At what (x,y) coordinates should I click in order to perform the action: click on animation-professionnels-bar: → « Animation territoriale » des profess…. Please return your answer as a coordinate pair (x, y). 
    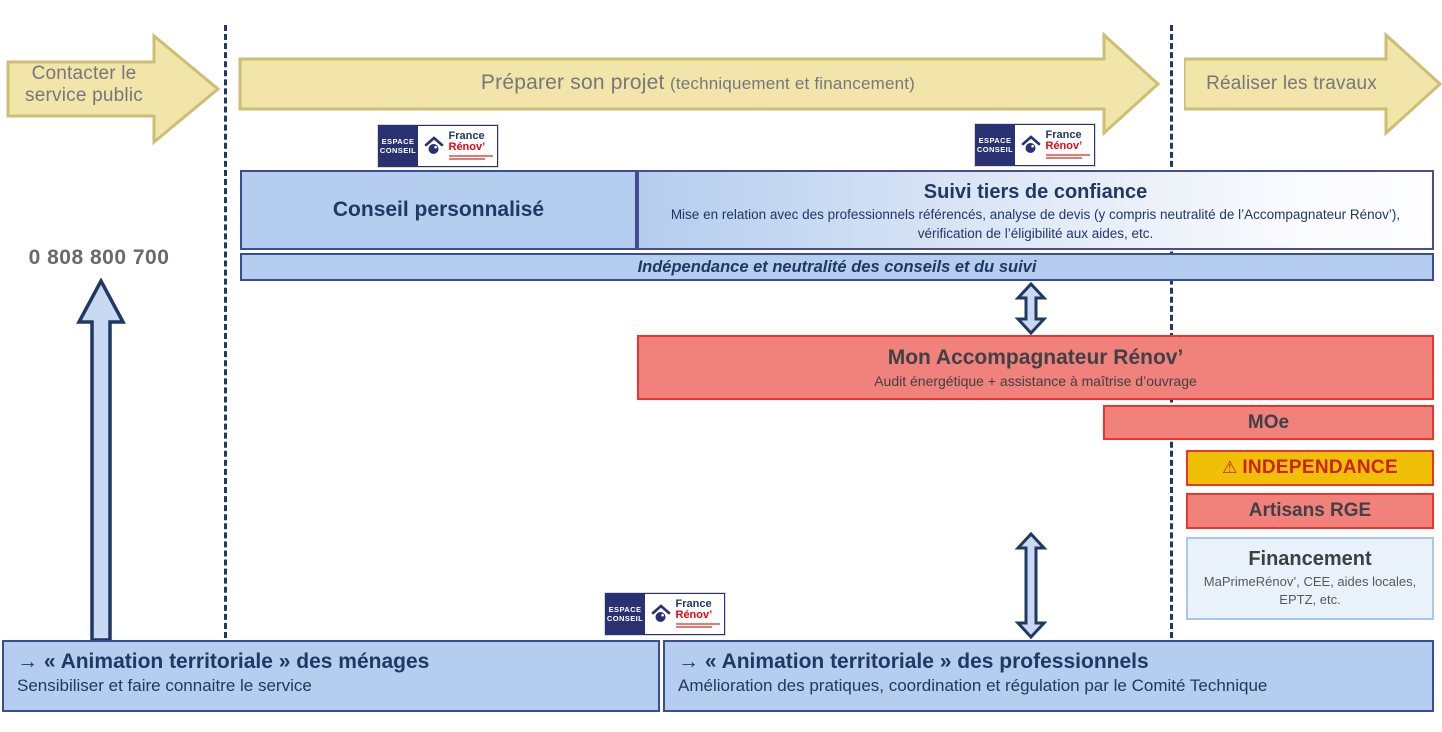
    Looking at the image, I should click on (1048, 676).